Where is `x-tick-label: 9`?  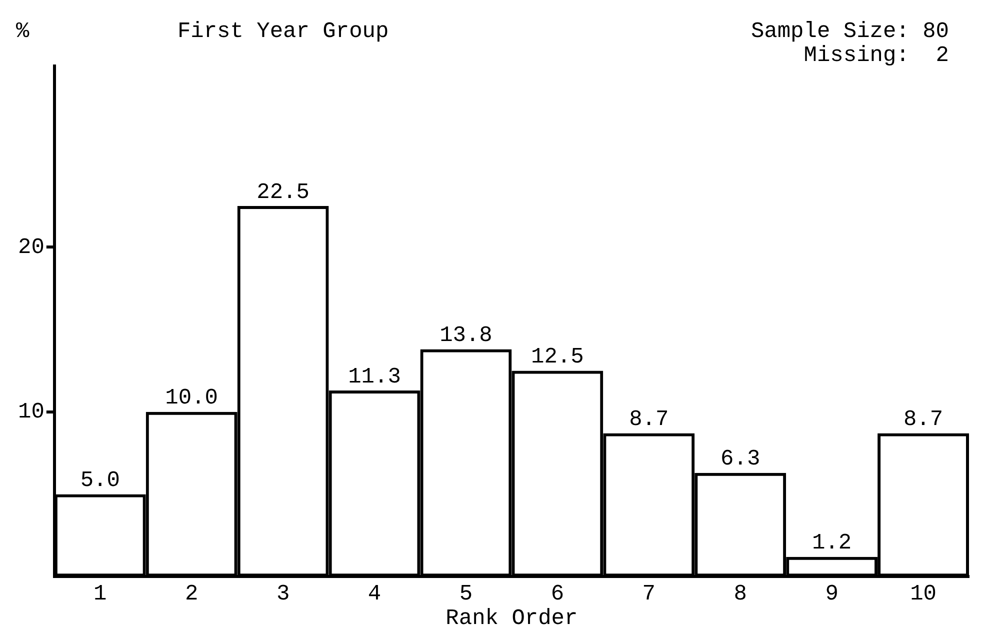
x-tick-label: 9 is located at coordinates (831, 594).